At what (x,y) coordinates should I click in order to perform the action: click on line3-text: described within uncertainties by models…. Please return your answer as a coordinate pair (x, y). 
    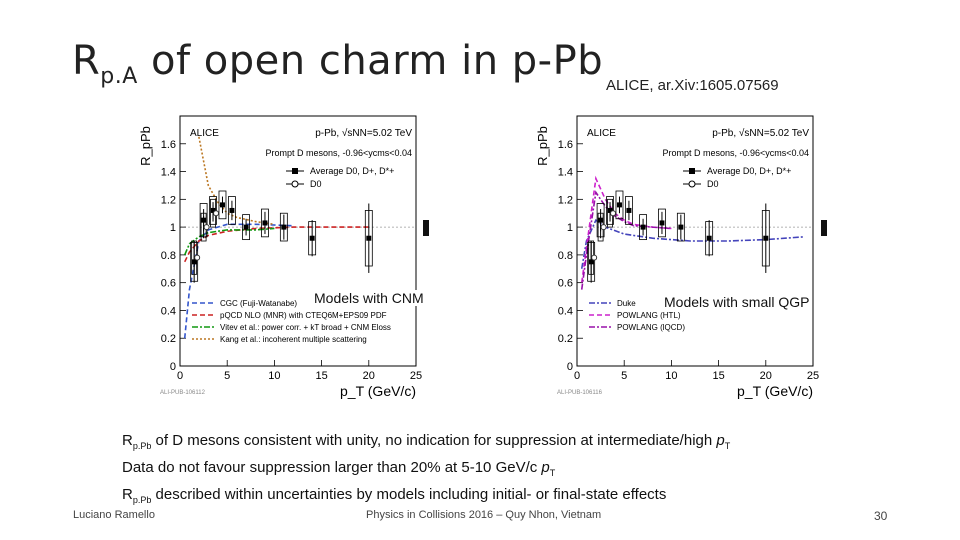
    Looking at the image, I should click on (409, 494).